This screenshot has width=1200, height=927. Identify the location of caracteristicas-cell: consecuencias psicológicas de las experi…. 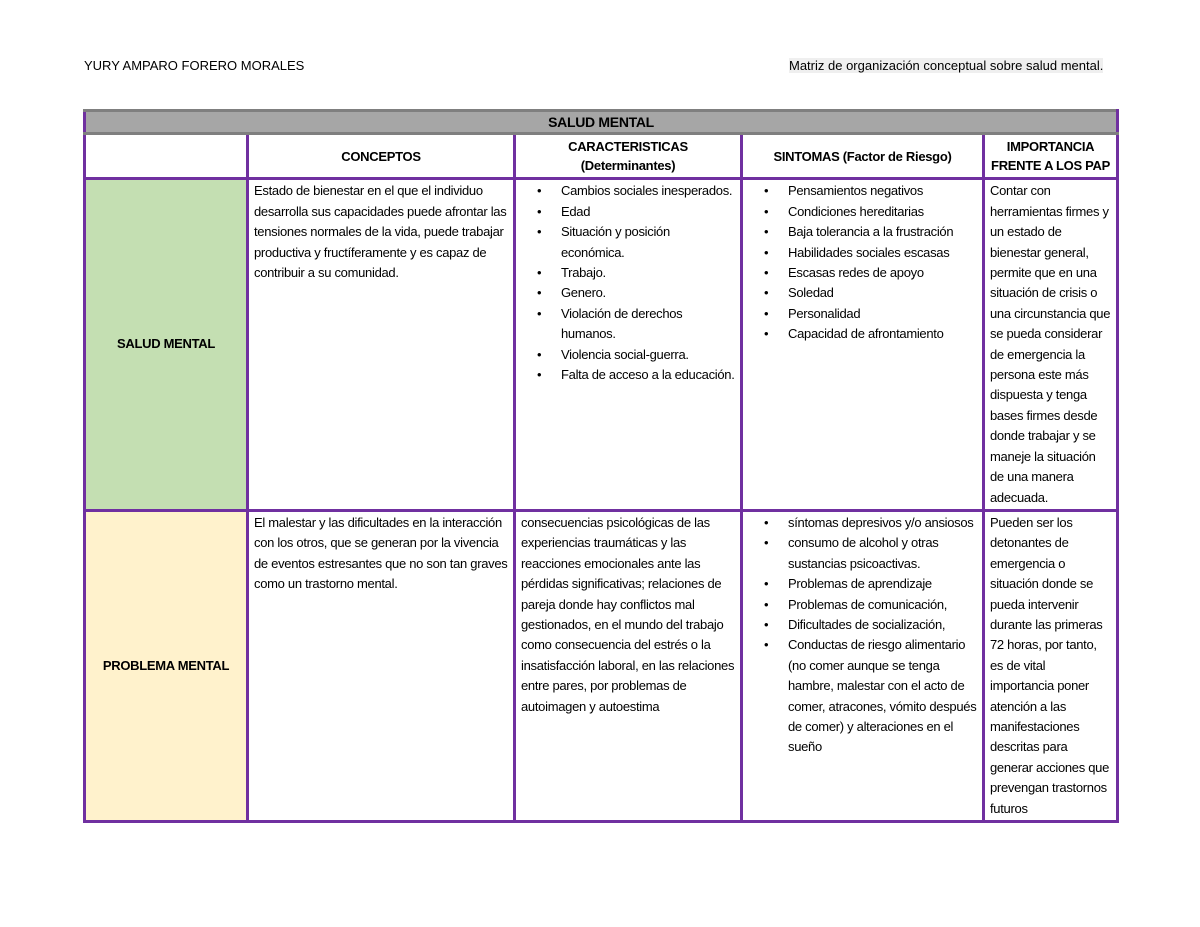
(628, 666).